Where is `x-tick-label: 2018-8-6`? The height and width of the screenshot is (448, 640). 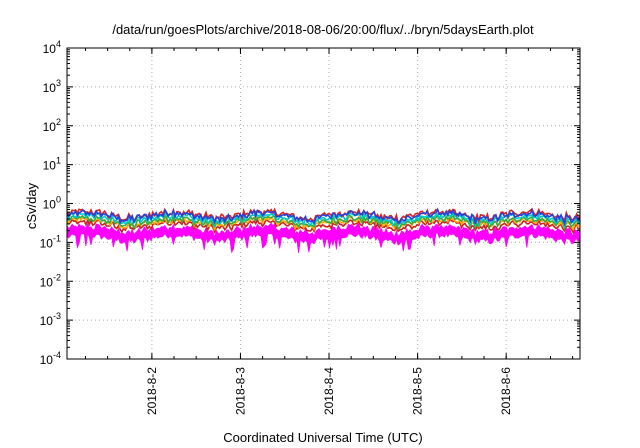 x-tick-label: 2018-8-6 is located at coordinates (506, 391).